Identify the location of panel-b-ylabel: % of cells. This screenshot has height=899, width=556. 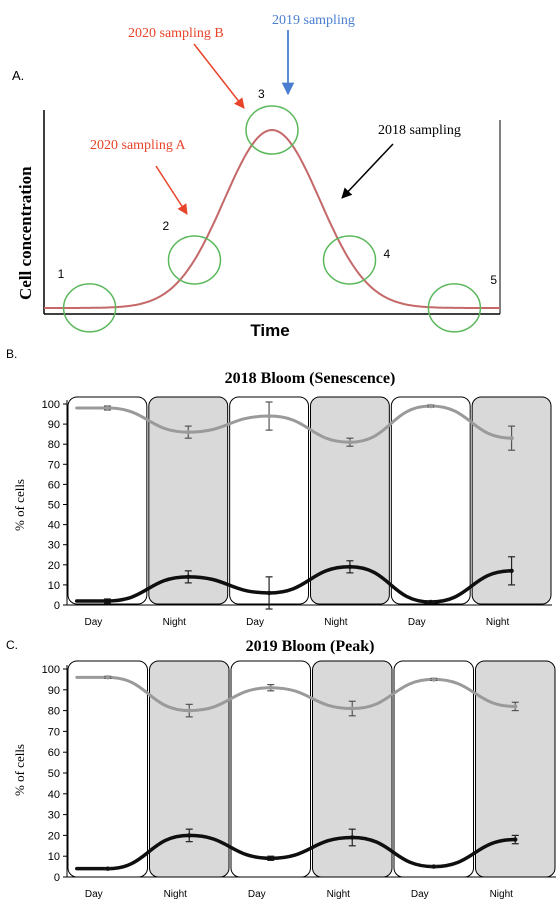
(19, 505).